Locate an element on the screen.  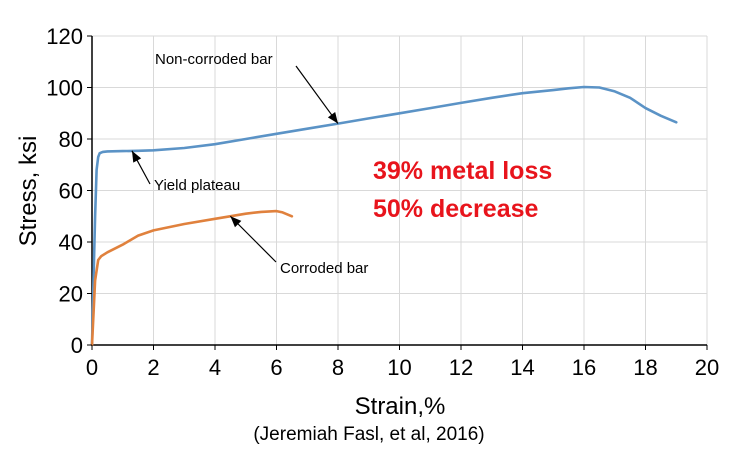
arrow-yield-plateau is located at coordinates (141, 167).